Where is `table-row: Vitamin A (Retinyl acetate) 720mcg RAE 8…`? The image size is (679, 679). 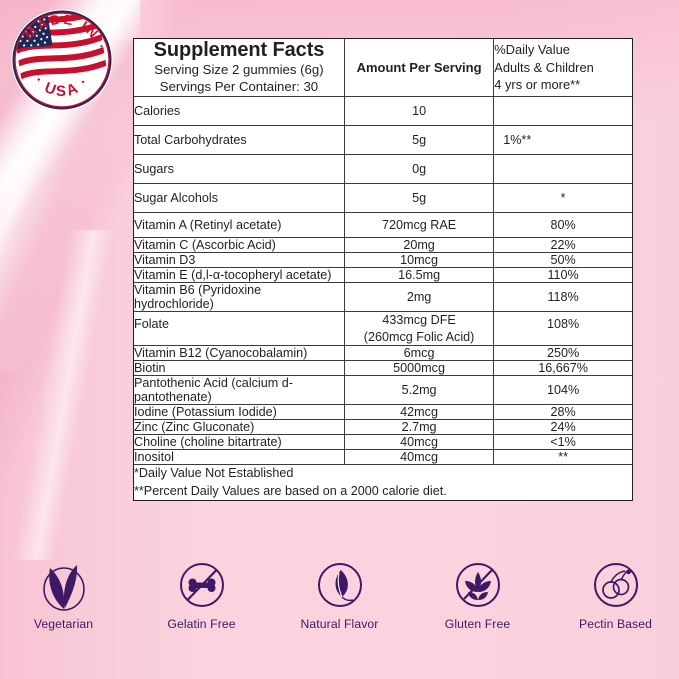
table-row: Vitamin A (Retinyl acetate) 720mcg RAE 8… is located at coordinates (383, 225).